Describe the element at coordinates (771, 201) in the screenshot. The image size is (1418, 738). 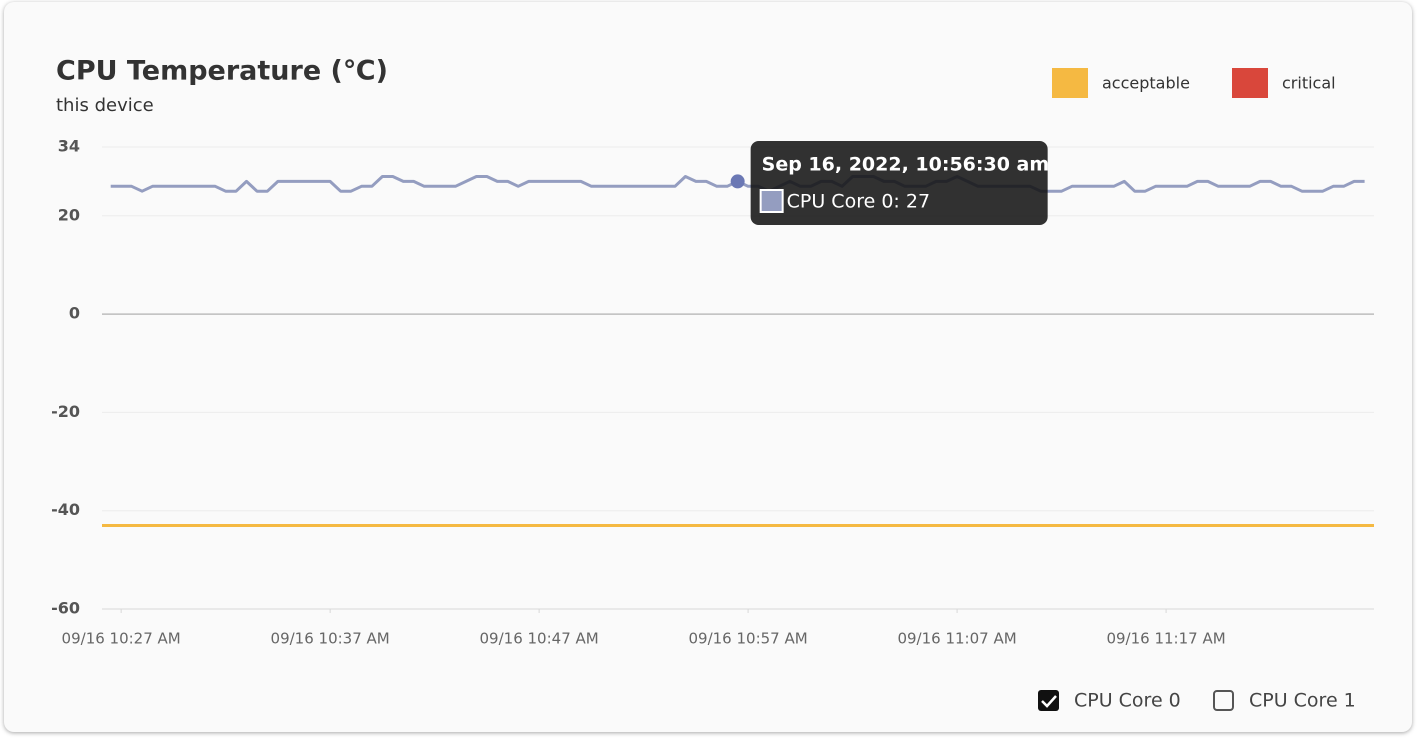
I see `tooltip-swatch` at that location.